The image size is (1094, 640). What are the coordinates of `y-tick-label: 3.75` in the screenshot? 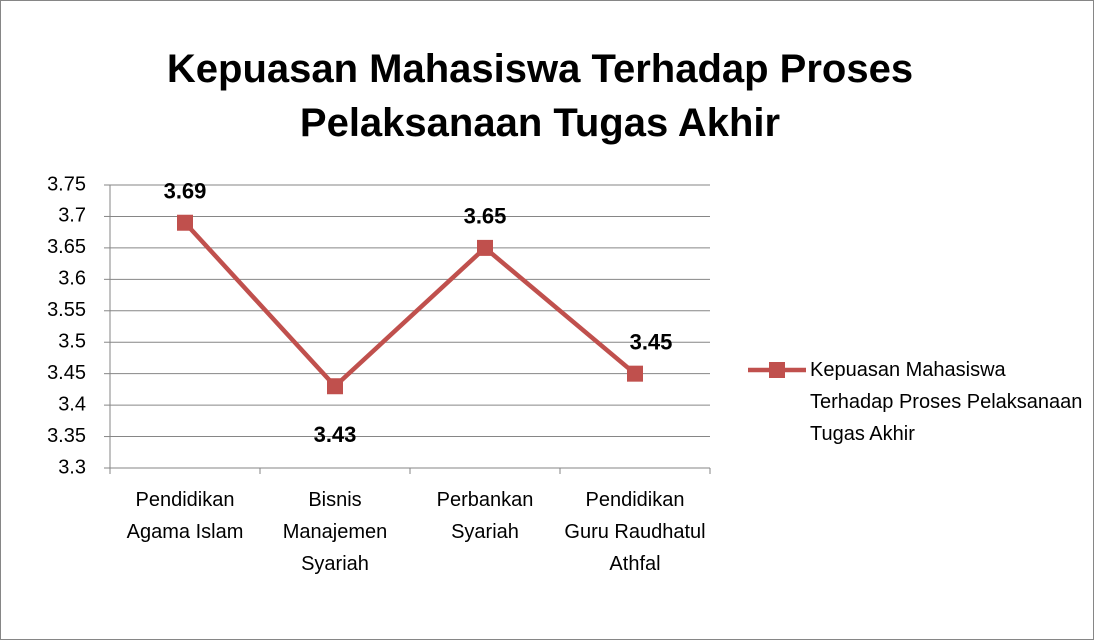 It's located at (66, 184).